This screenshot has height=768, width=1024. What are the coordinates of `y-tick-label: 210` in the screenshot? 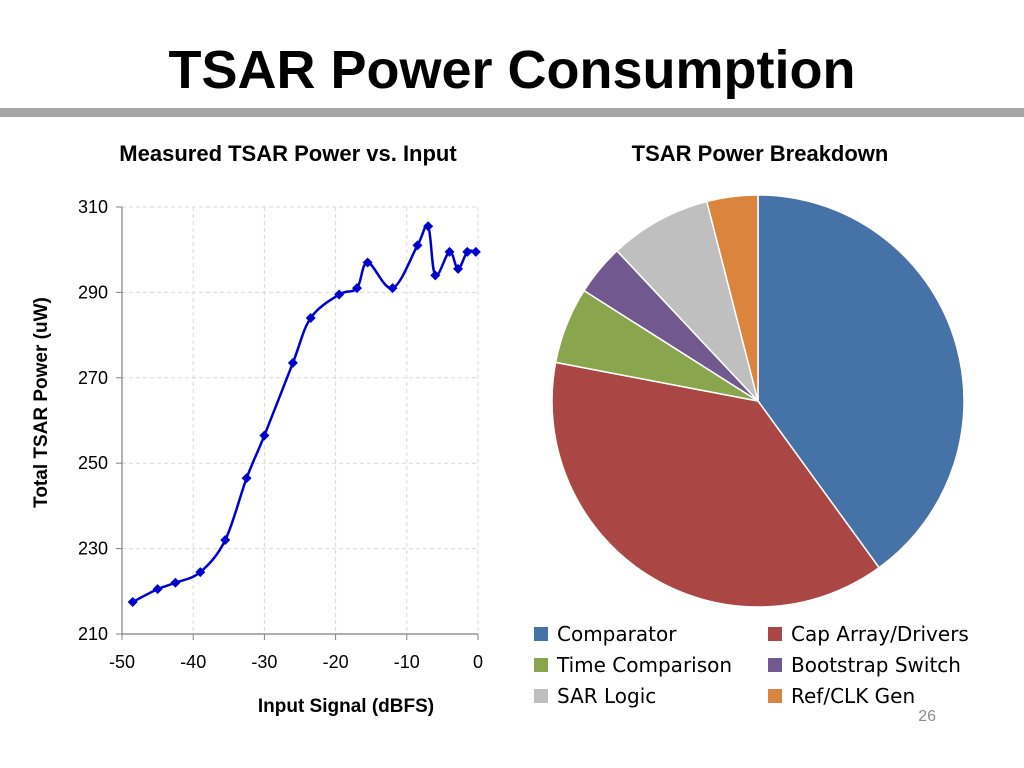 It's located at (93, 634).